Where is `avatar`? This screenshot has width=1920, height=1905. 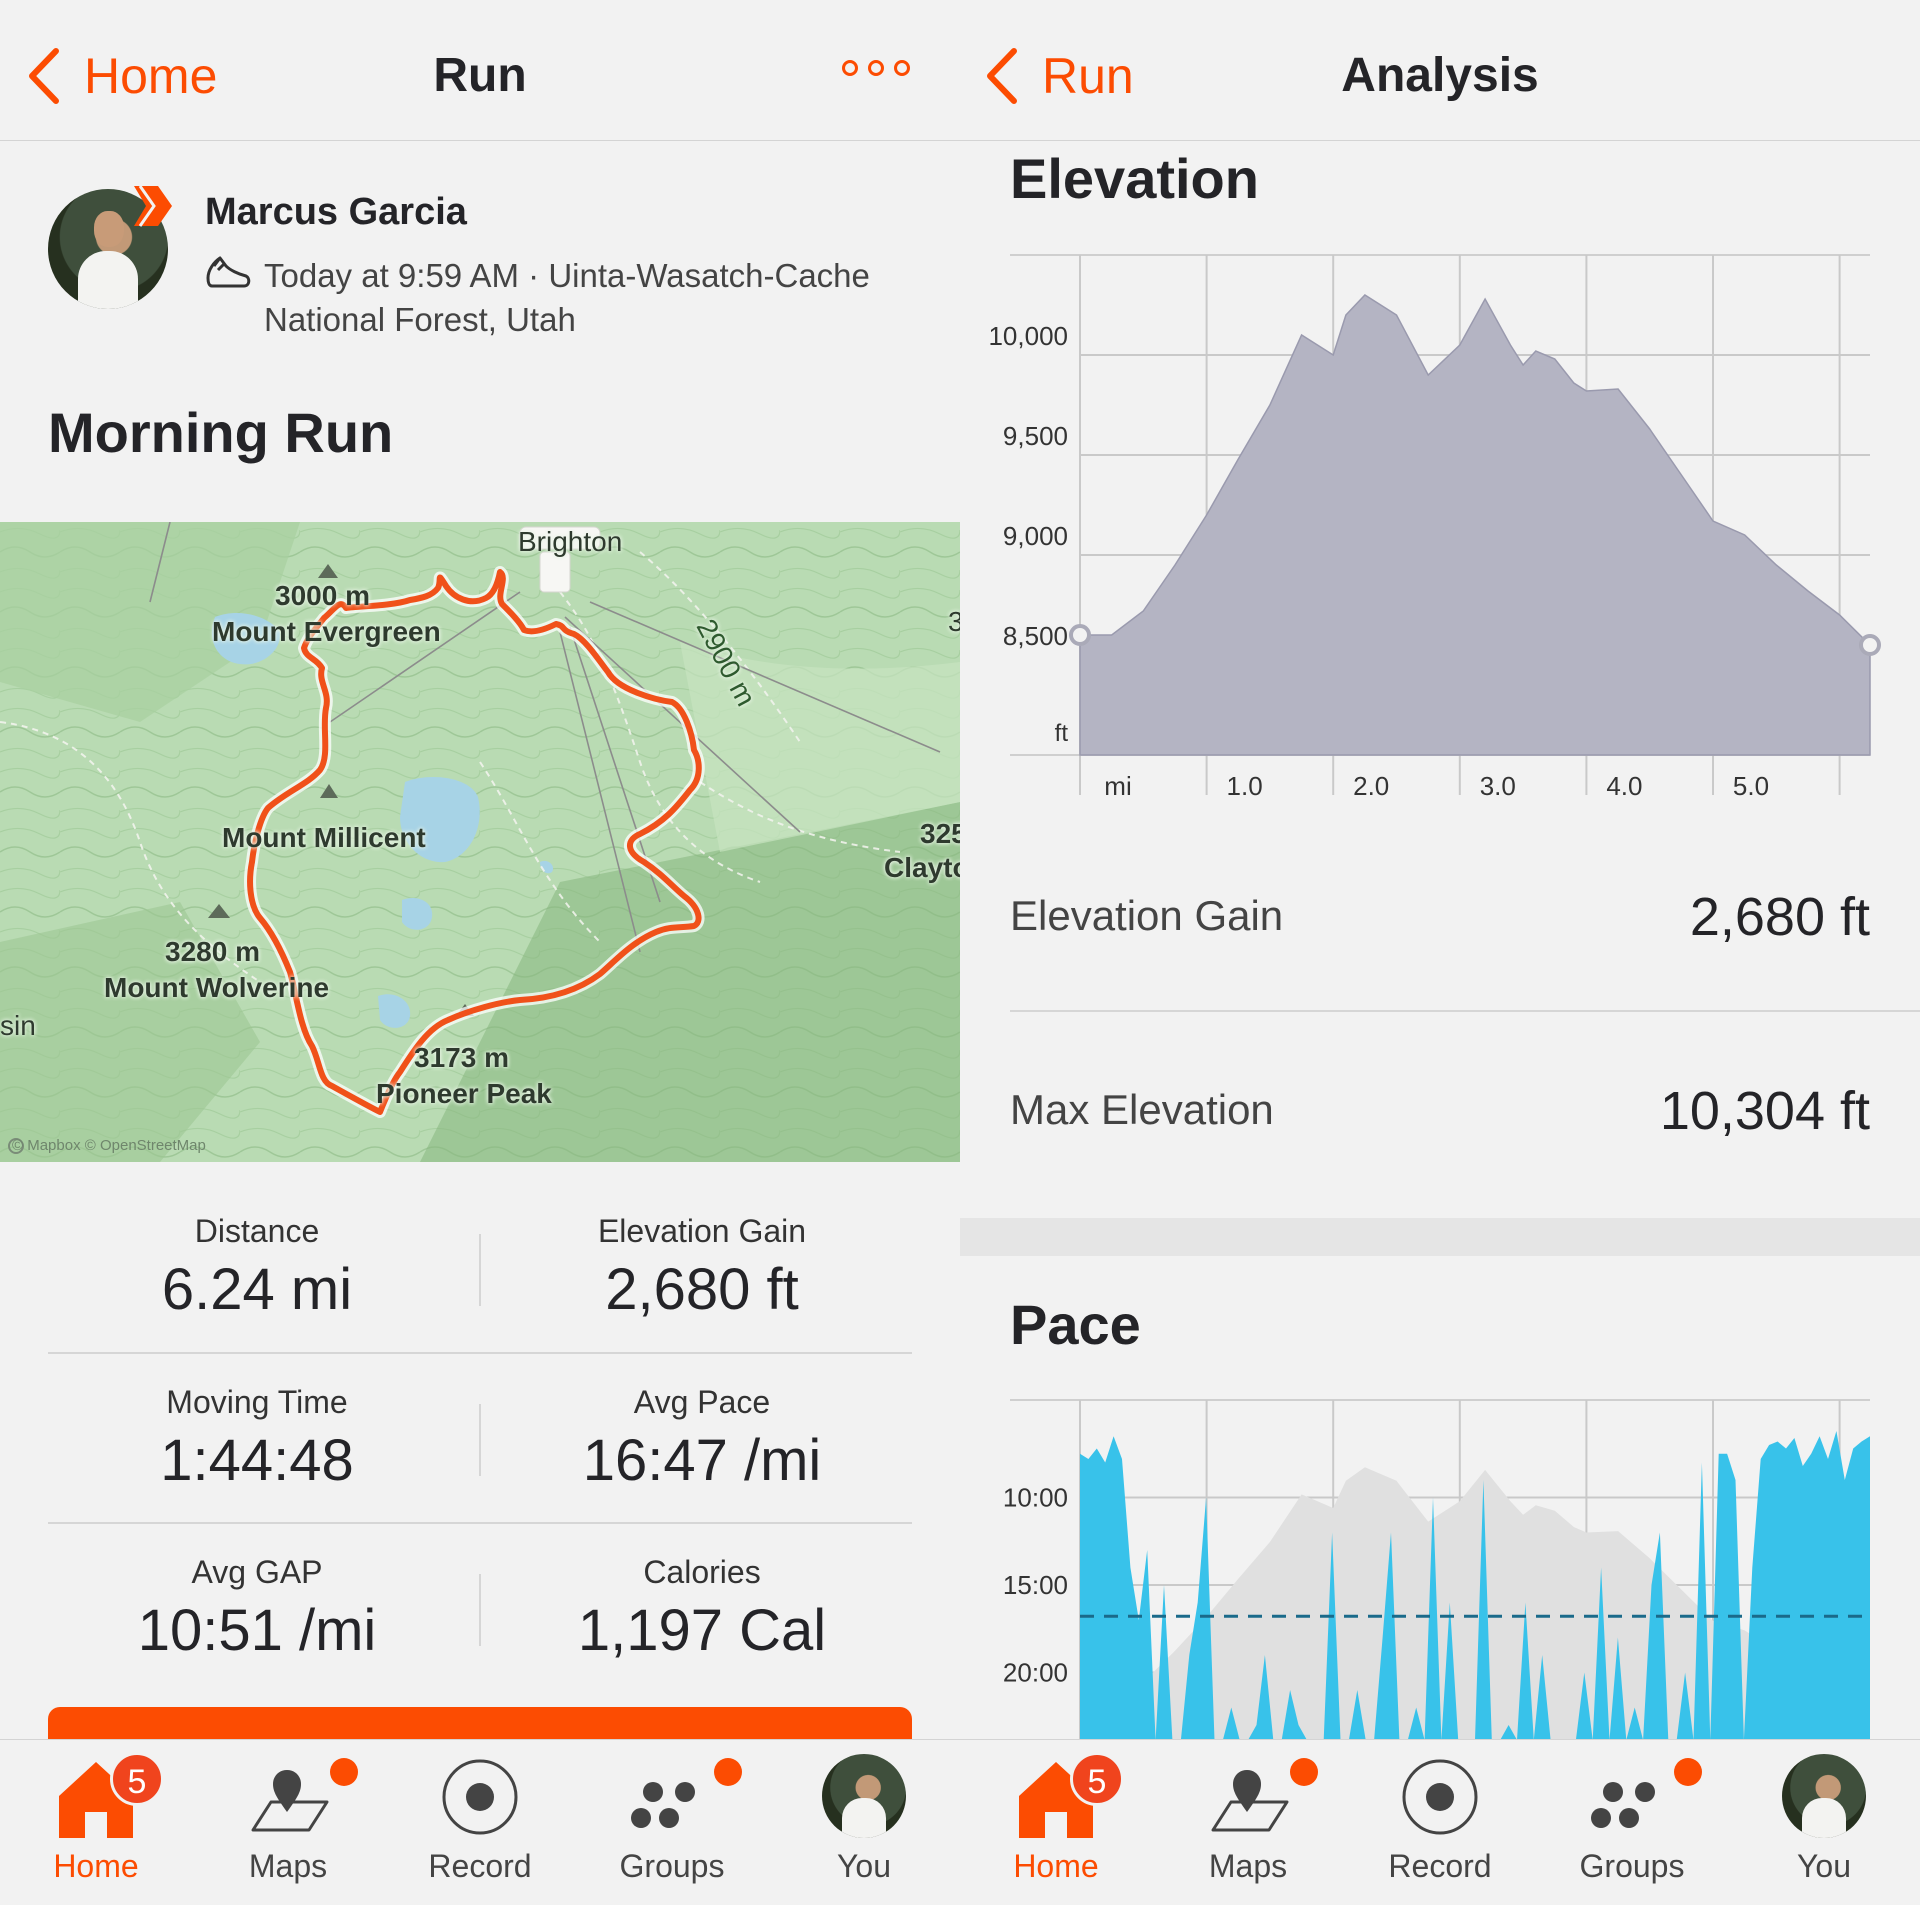 avatar is located at coordinates (1824, 1796).